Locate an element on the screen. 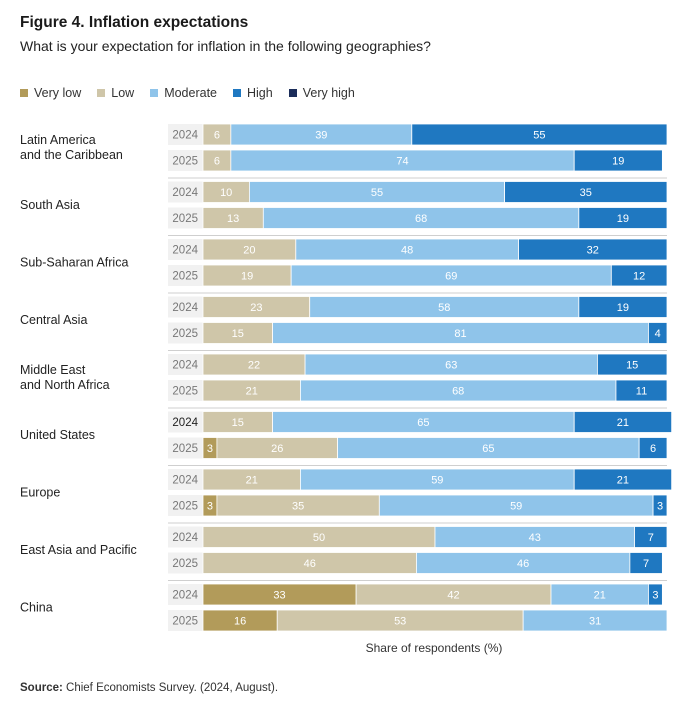 The width and height of the screenshot is (688, 703). data-label-bar-united-states-2025-moderate: 65 is located at coordinates (488, 449).